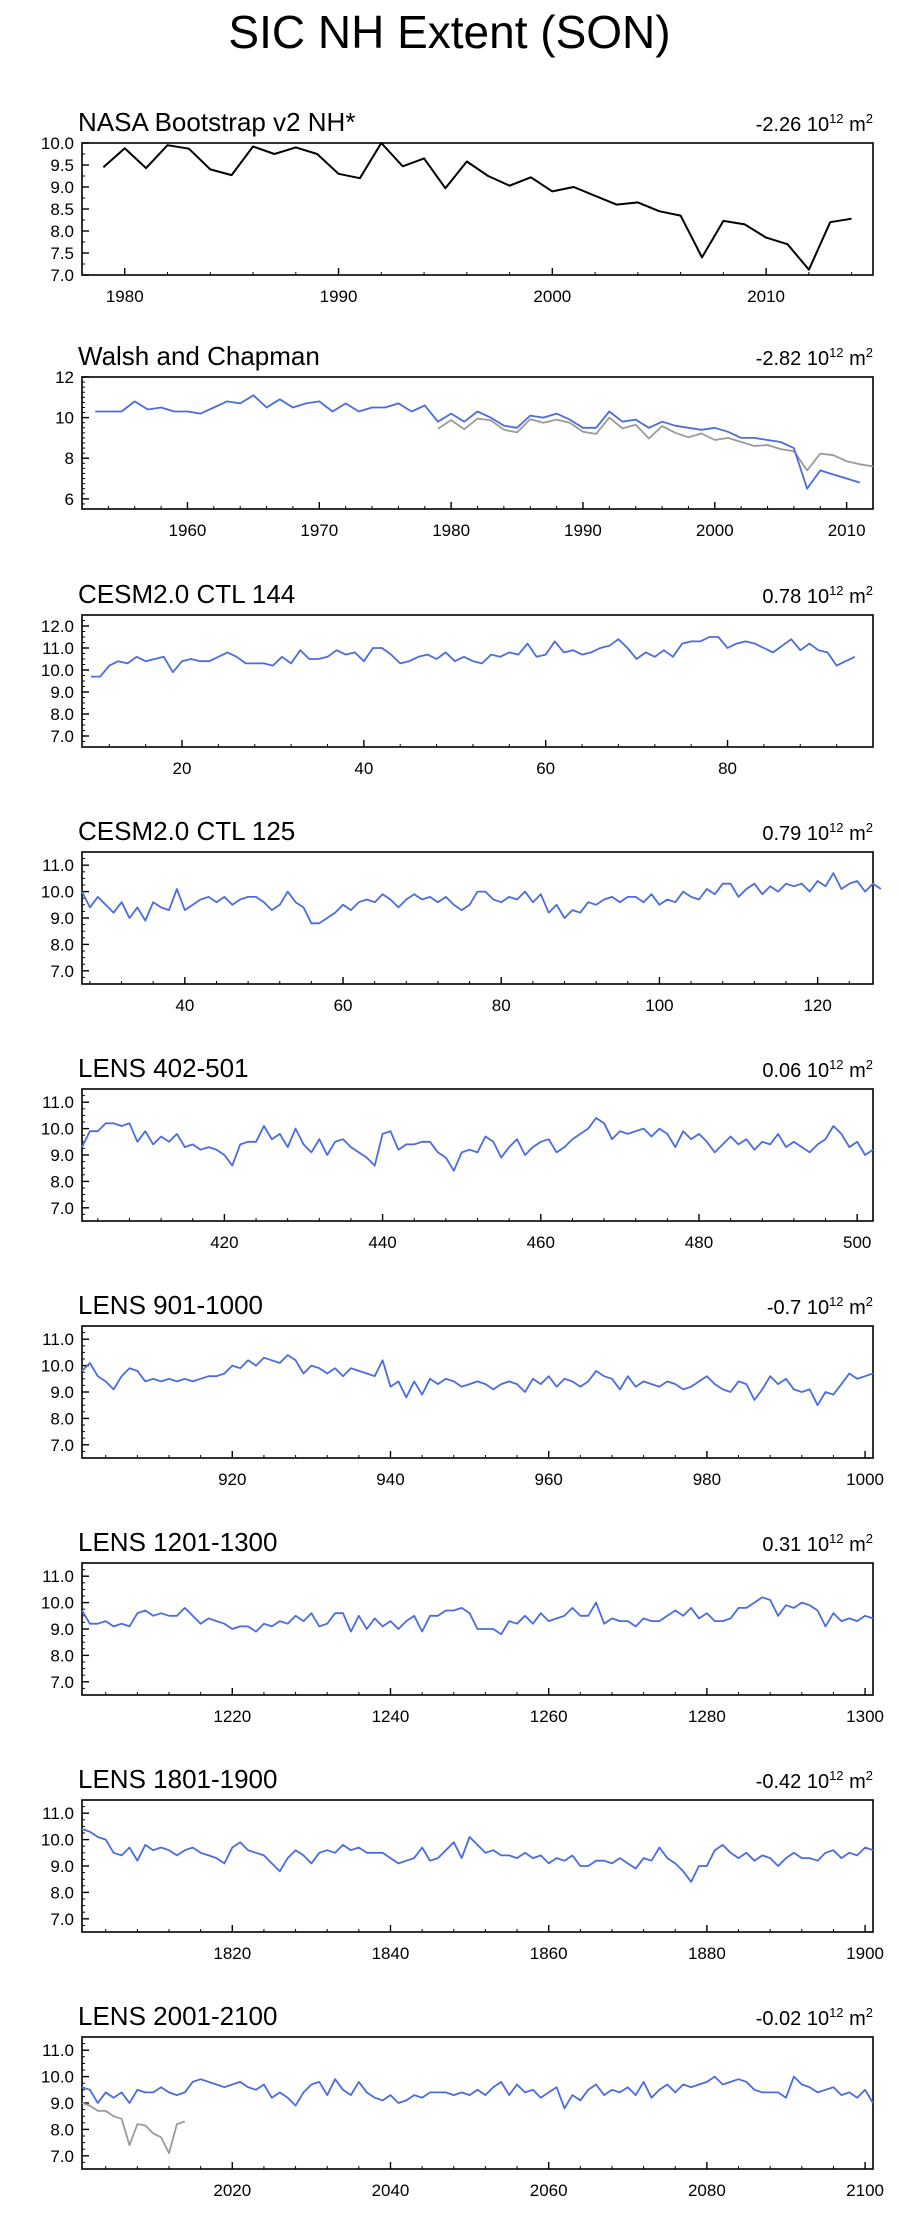 Image resolution: width=899 pixels, height=2219 pixels. Describe the element at coordinates (798, 1308) in the screenshot. I see `trend-value: -0.7 10` at that location.